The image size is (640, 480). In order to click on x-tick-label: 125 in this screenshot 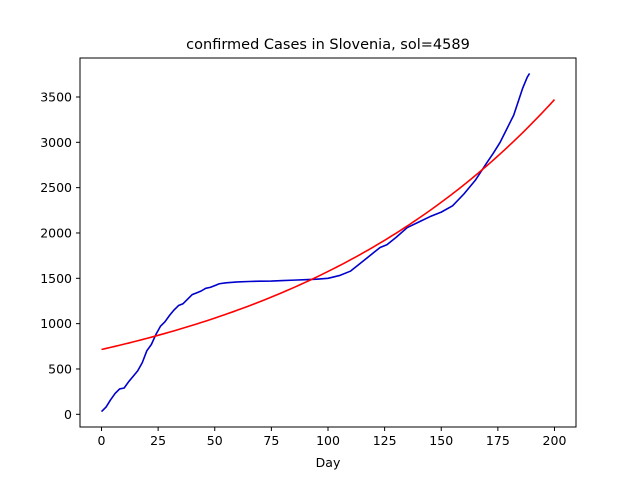, I will do `click(385, 440)`.